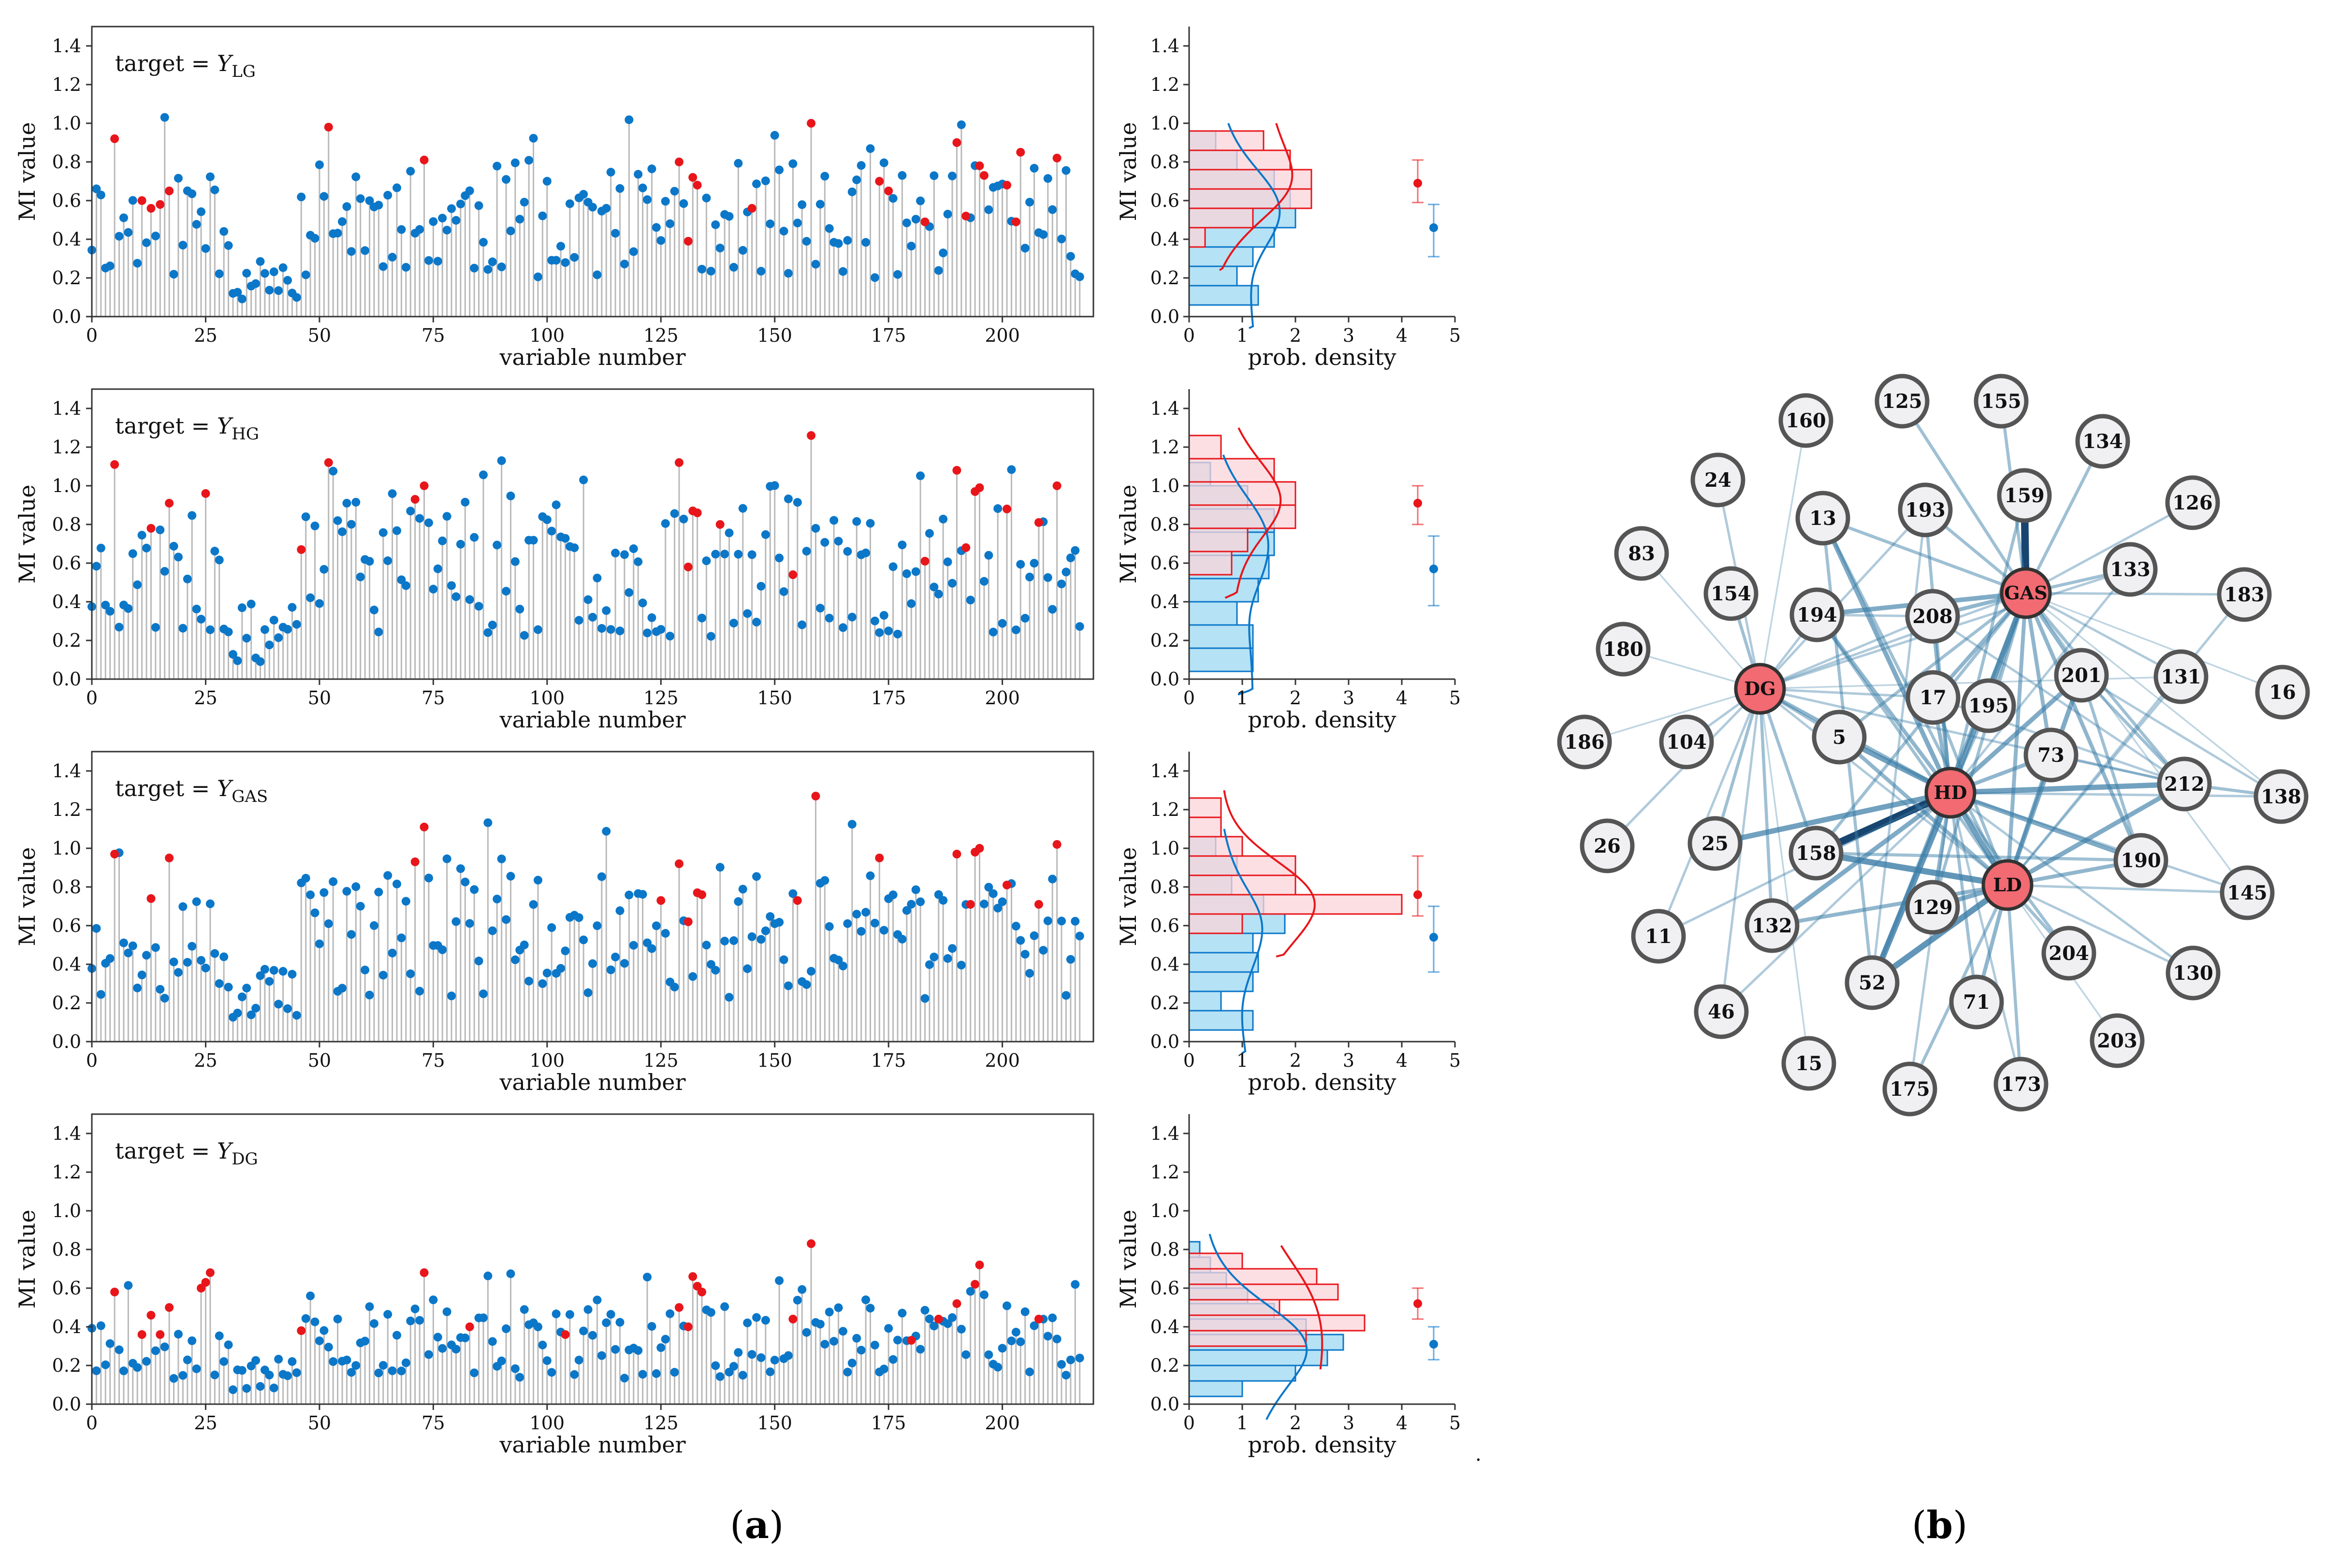 This screenshot has height=1568, width=2326. What do you see at coordinates (1950, 793) in the screenshot?
I see `hub-hd` at bounding box center [1950, 793].